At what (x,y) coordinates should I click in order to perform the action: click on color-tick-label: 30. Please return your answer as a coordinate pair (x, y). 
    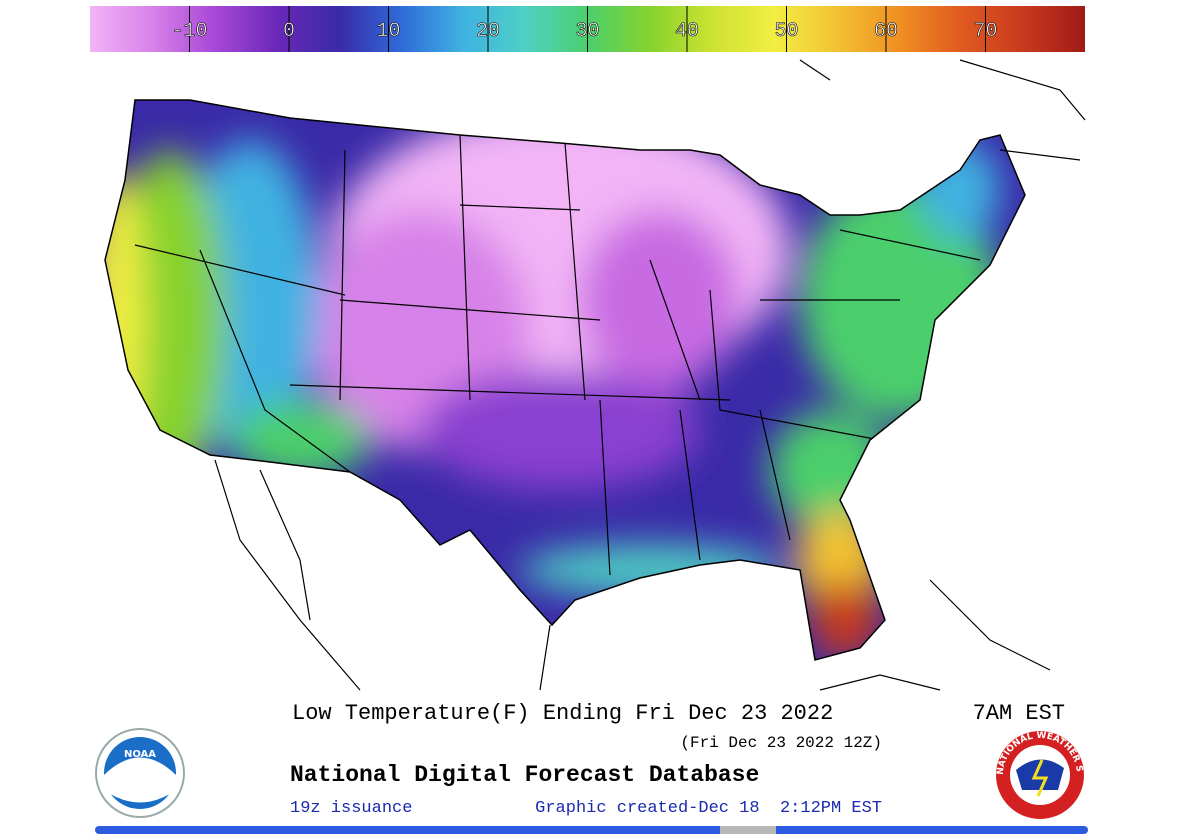
    Looking at the image, I should click on (587, 31).